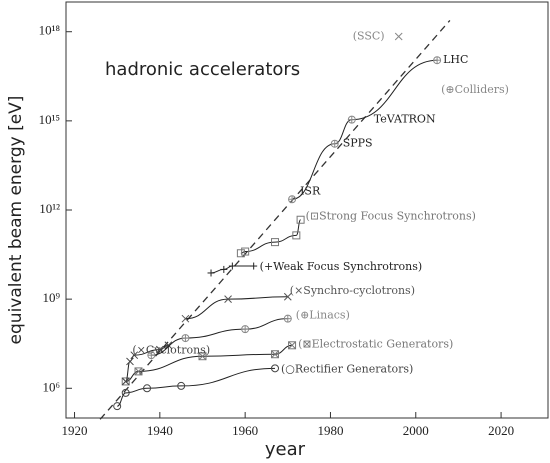 The height and width of the screenshot is (463, 550). I want to click on x-tick-label: 1960, so click(245, 430).